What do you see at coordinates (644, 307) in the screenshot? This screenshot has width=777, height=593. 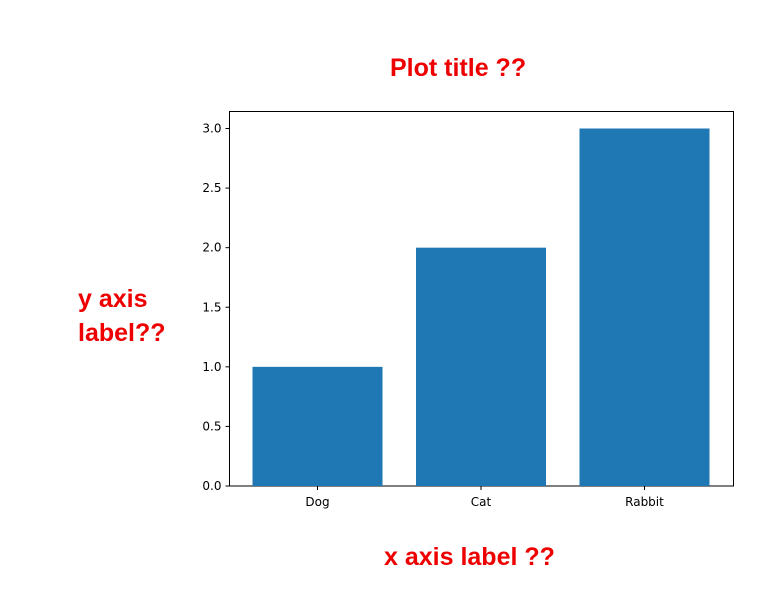 I see `bar-rabbit` at bounding box center [644, 307].